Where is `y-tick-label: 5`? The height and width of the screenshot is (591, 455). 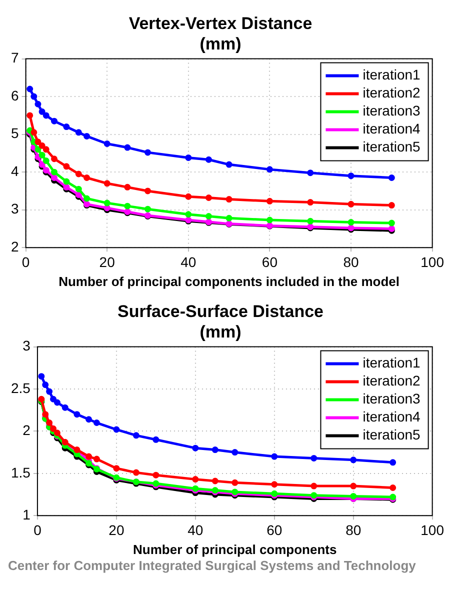
y-tick-label: 5 is located at coordinates (14, 133).